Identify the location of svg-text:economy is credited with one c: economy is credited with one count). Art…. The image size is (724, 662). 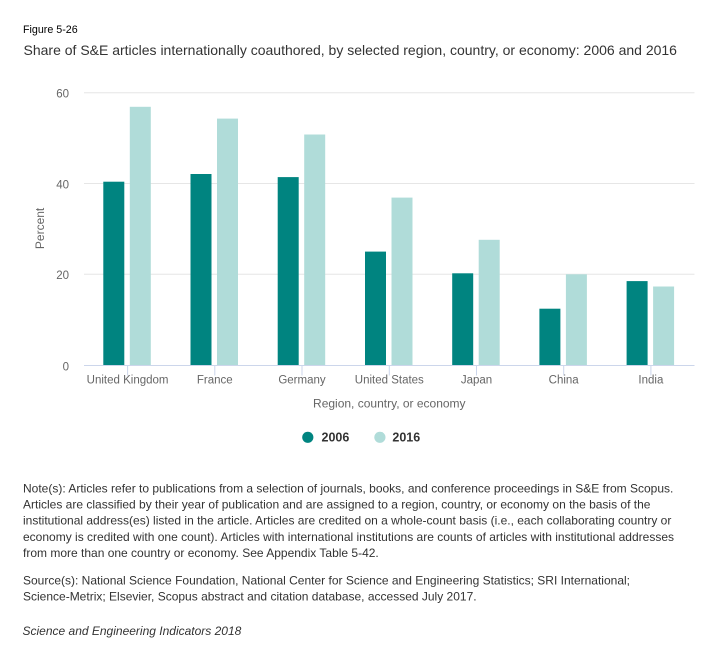
(348, 537).